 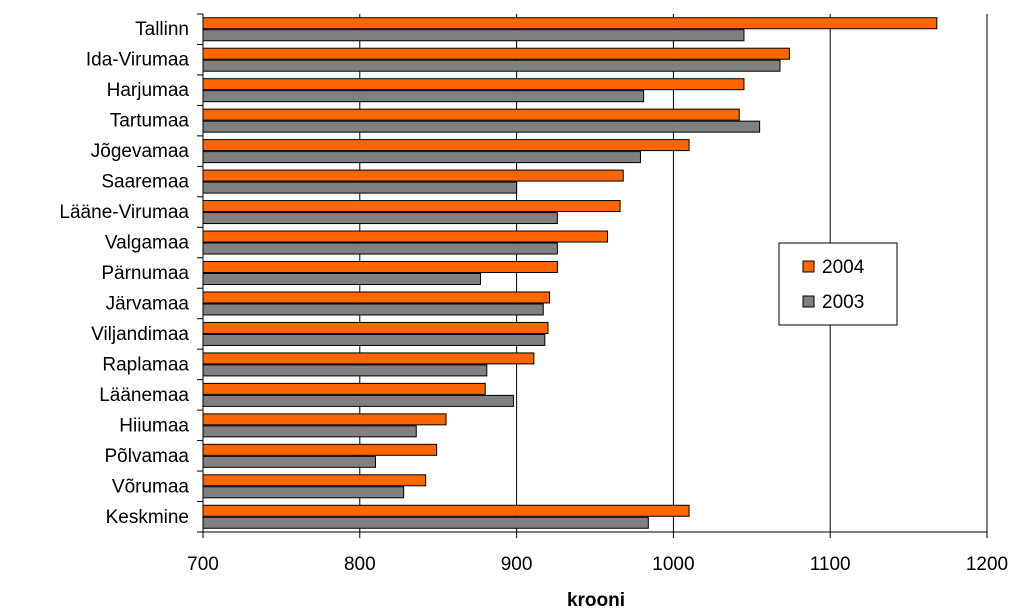 What do you see at coordinates (203, 564) in the screenshot?
I see `x-tick-label-700: 700` at bounding box center [203, 564].